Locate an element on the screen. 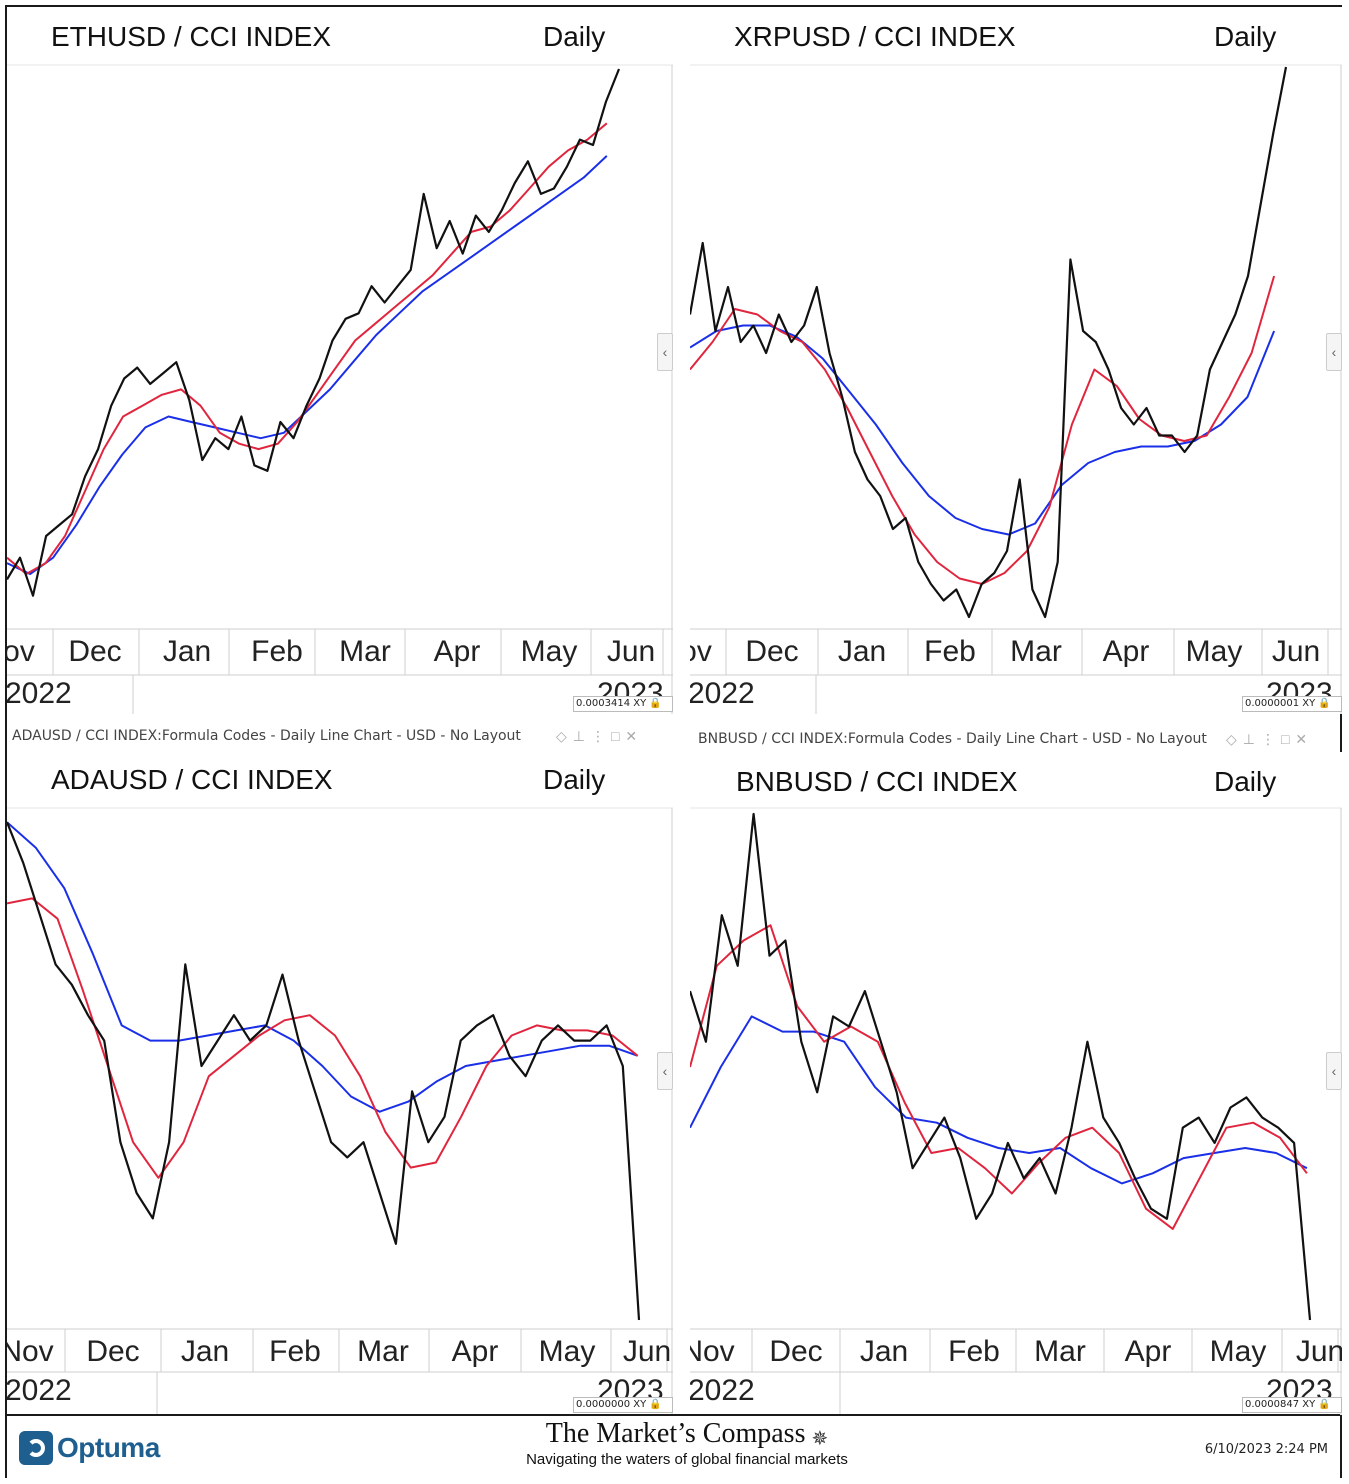  bnb-chart-title: BNBUSD / CCI INDEX is located at coordinates (877, 781).